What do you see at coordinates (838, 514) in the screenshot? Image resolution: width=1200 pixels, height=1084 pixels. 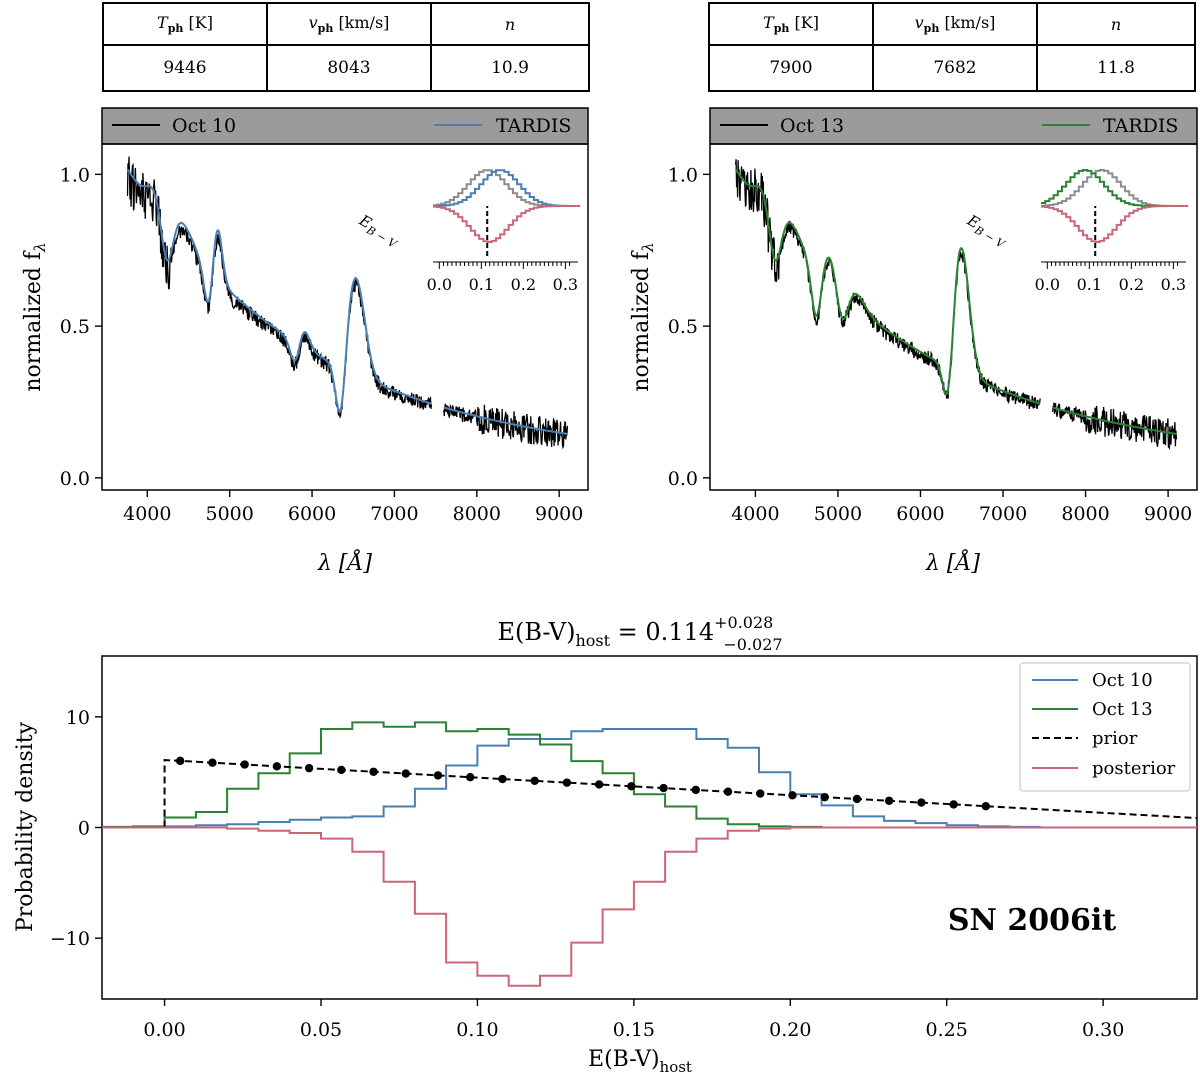 I see `x-tick-label: 5000` at bounding box center [838, 514].